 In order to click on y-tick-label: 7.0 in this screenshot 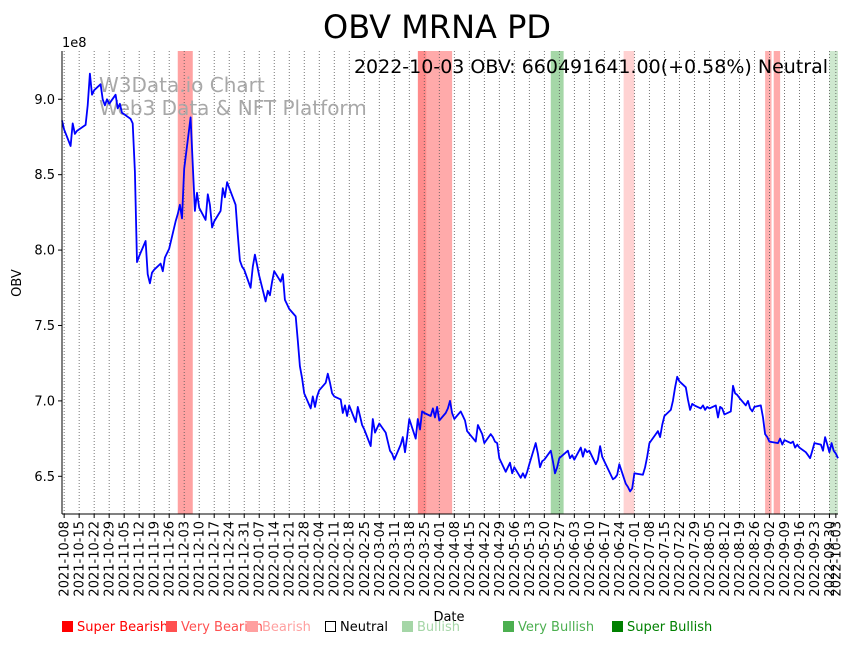, I will do `click(44, 401)`.